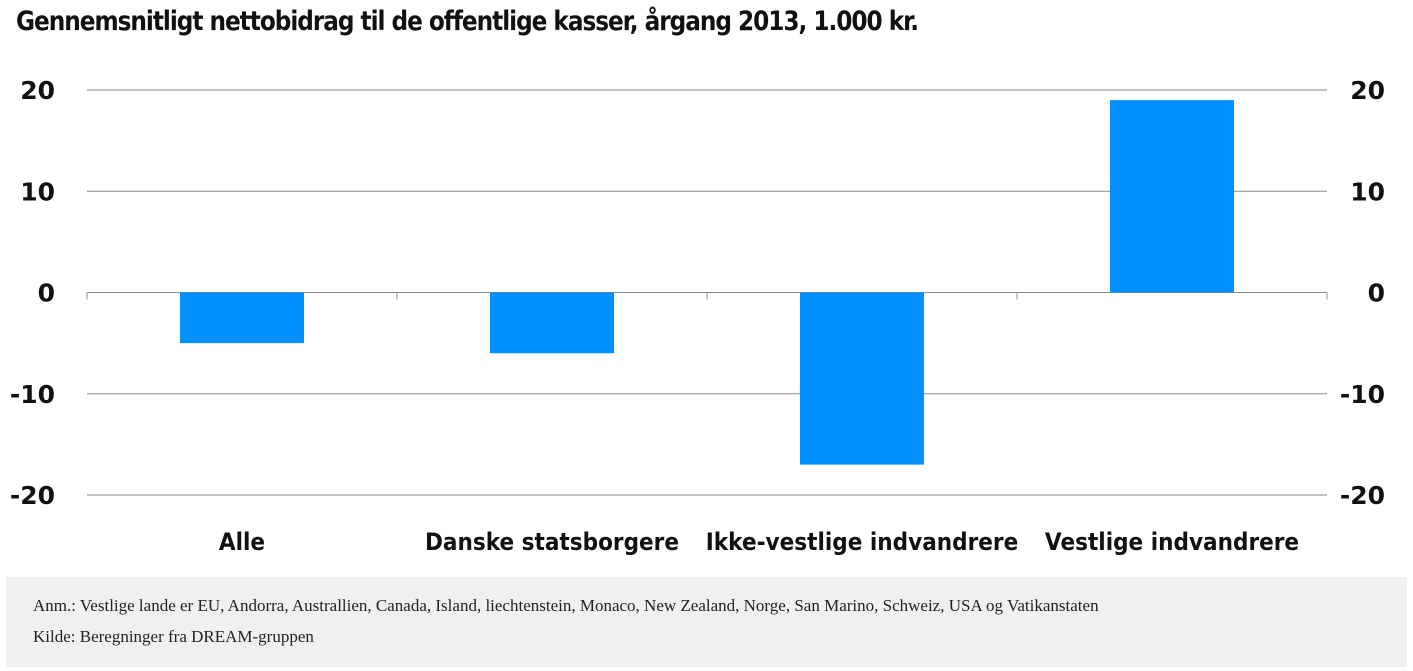 This screenshot has height=671, width=1413. I want to click on y-tick-label-left: 20, so click(37, 90).